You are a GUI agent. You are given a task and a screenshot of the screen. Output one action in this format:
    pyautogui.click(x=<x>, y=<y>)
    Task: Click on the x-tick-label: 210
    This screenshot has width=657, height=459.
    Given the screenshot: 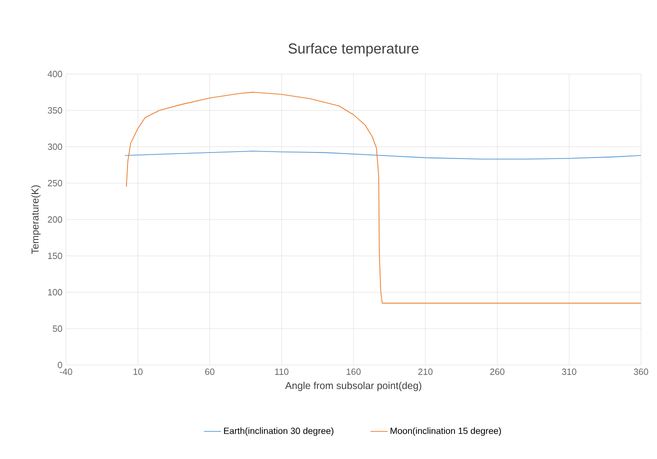 What is the action you would take?
    pyautogui.click(x=425, y=371)
    